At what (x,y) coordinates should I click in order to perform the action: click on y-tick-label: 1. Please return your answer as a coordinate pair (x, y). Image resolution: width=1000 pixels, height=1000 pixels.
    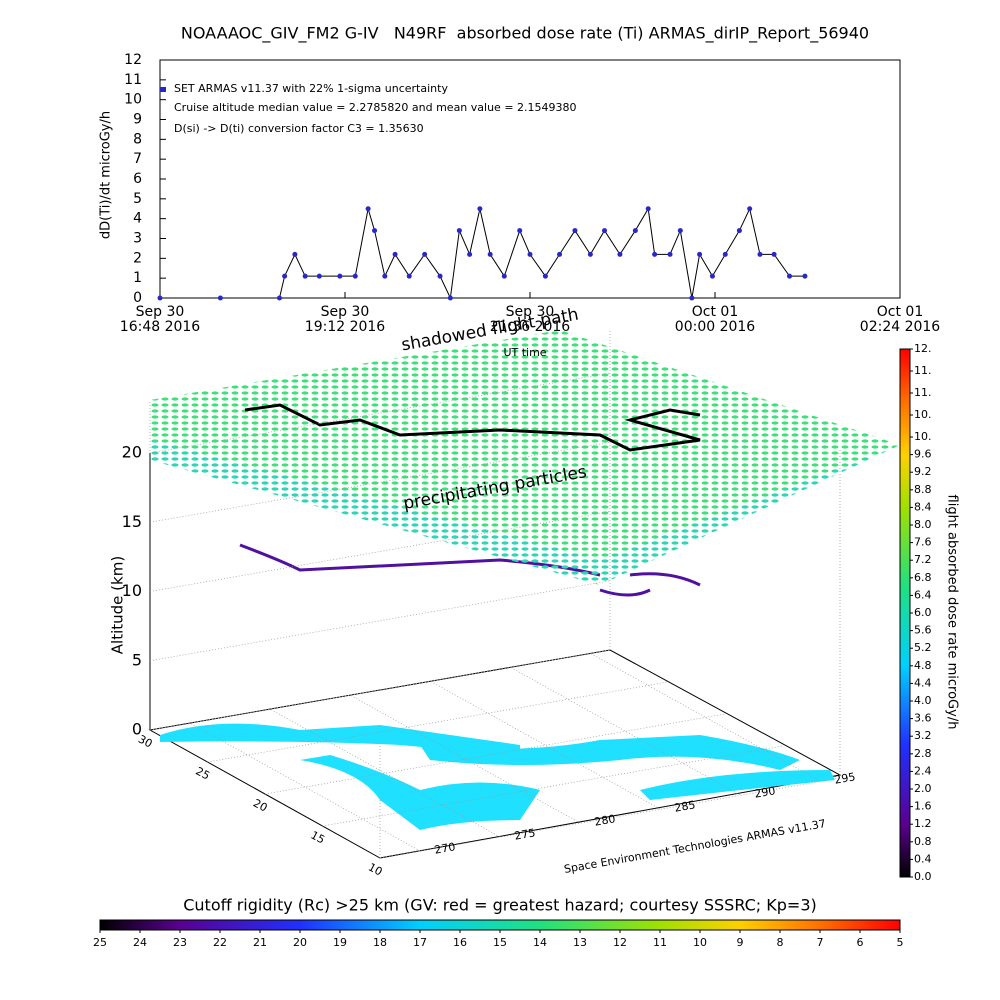
    Looking at the image, I should click on (137, 278).